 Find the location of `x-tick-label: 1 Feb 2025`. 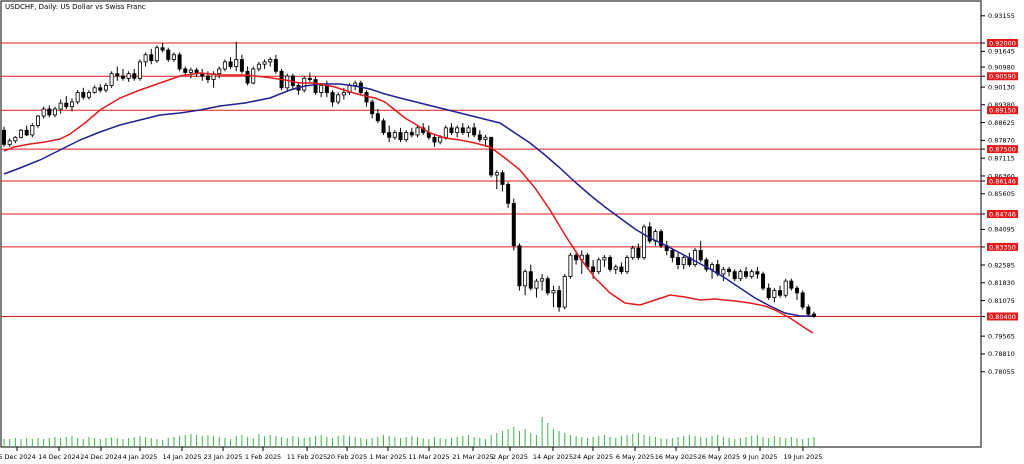

x-tick-label: 1 Feb 2025 is located at coordinates (263, 457).